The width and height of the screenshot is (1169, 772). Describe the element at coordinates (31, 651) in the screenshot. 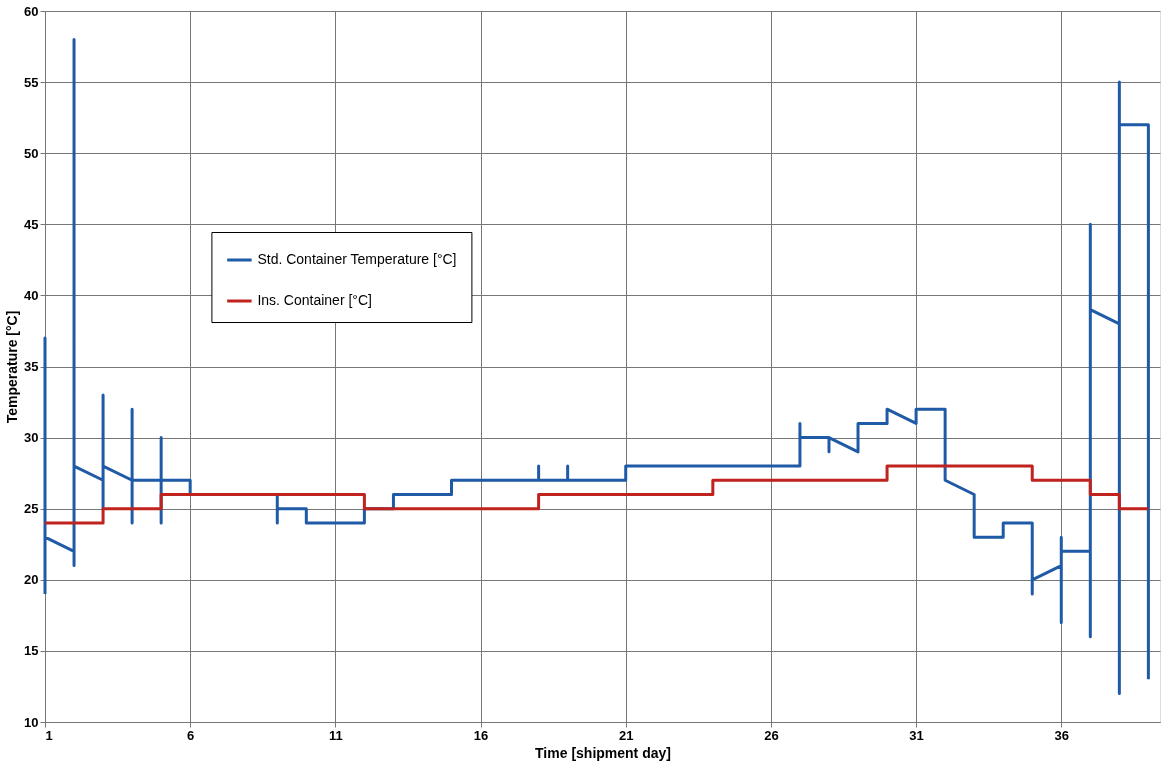

I see `y-tick-label: 15` at that location.